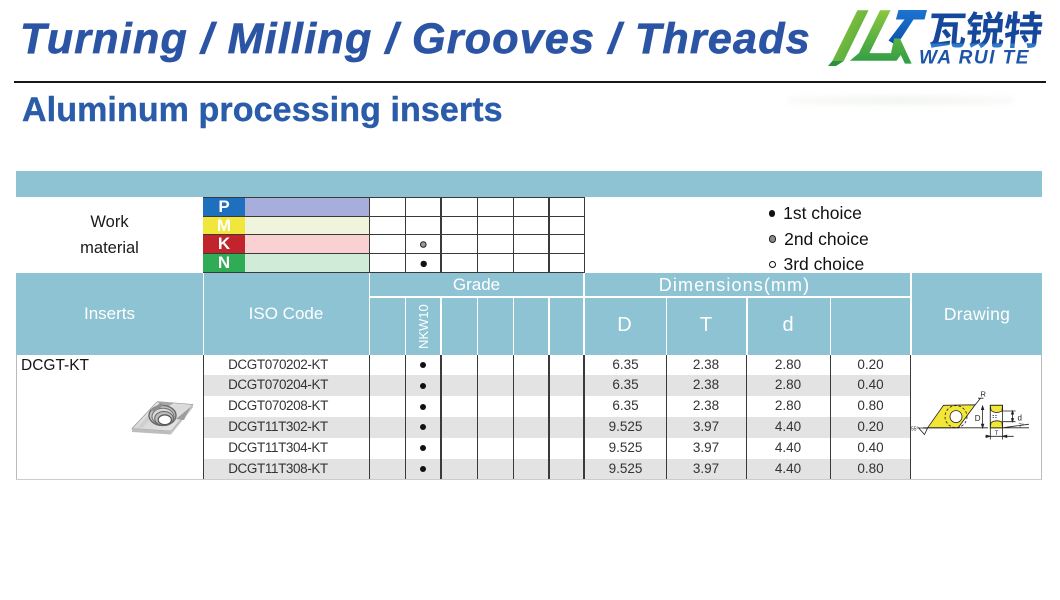 The image size is (1060, 600). Describe the element at coordinates (997, 434) in the screenshot. I see `svg-text: T` at that location.